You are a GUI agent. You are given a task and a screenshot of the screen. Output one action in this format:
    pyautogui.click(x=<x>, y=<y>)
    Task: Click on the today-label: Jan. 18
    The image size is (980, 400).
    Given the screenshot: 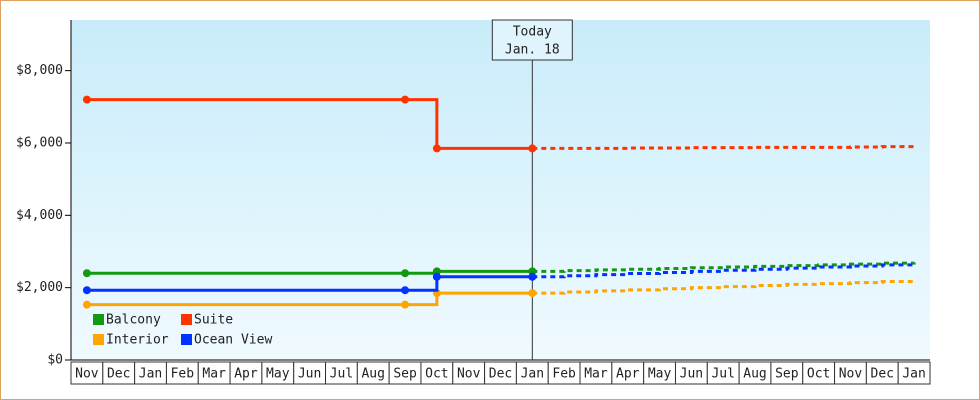 What is the action you would take?
    pyautogui.click(x=532, y=50)
    